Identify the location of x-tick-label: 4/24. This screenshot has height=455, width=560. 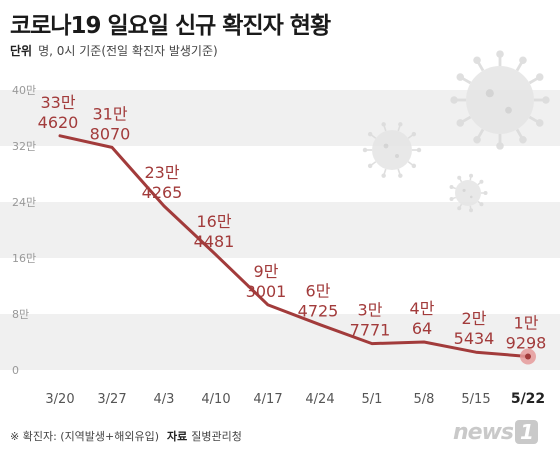
(319, 399).